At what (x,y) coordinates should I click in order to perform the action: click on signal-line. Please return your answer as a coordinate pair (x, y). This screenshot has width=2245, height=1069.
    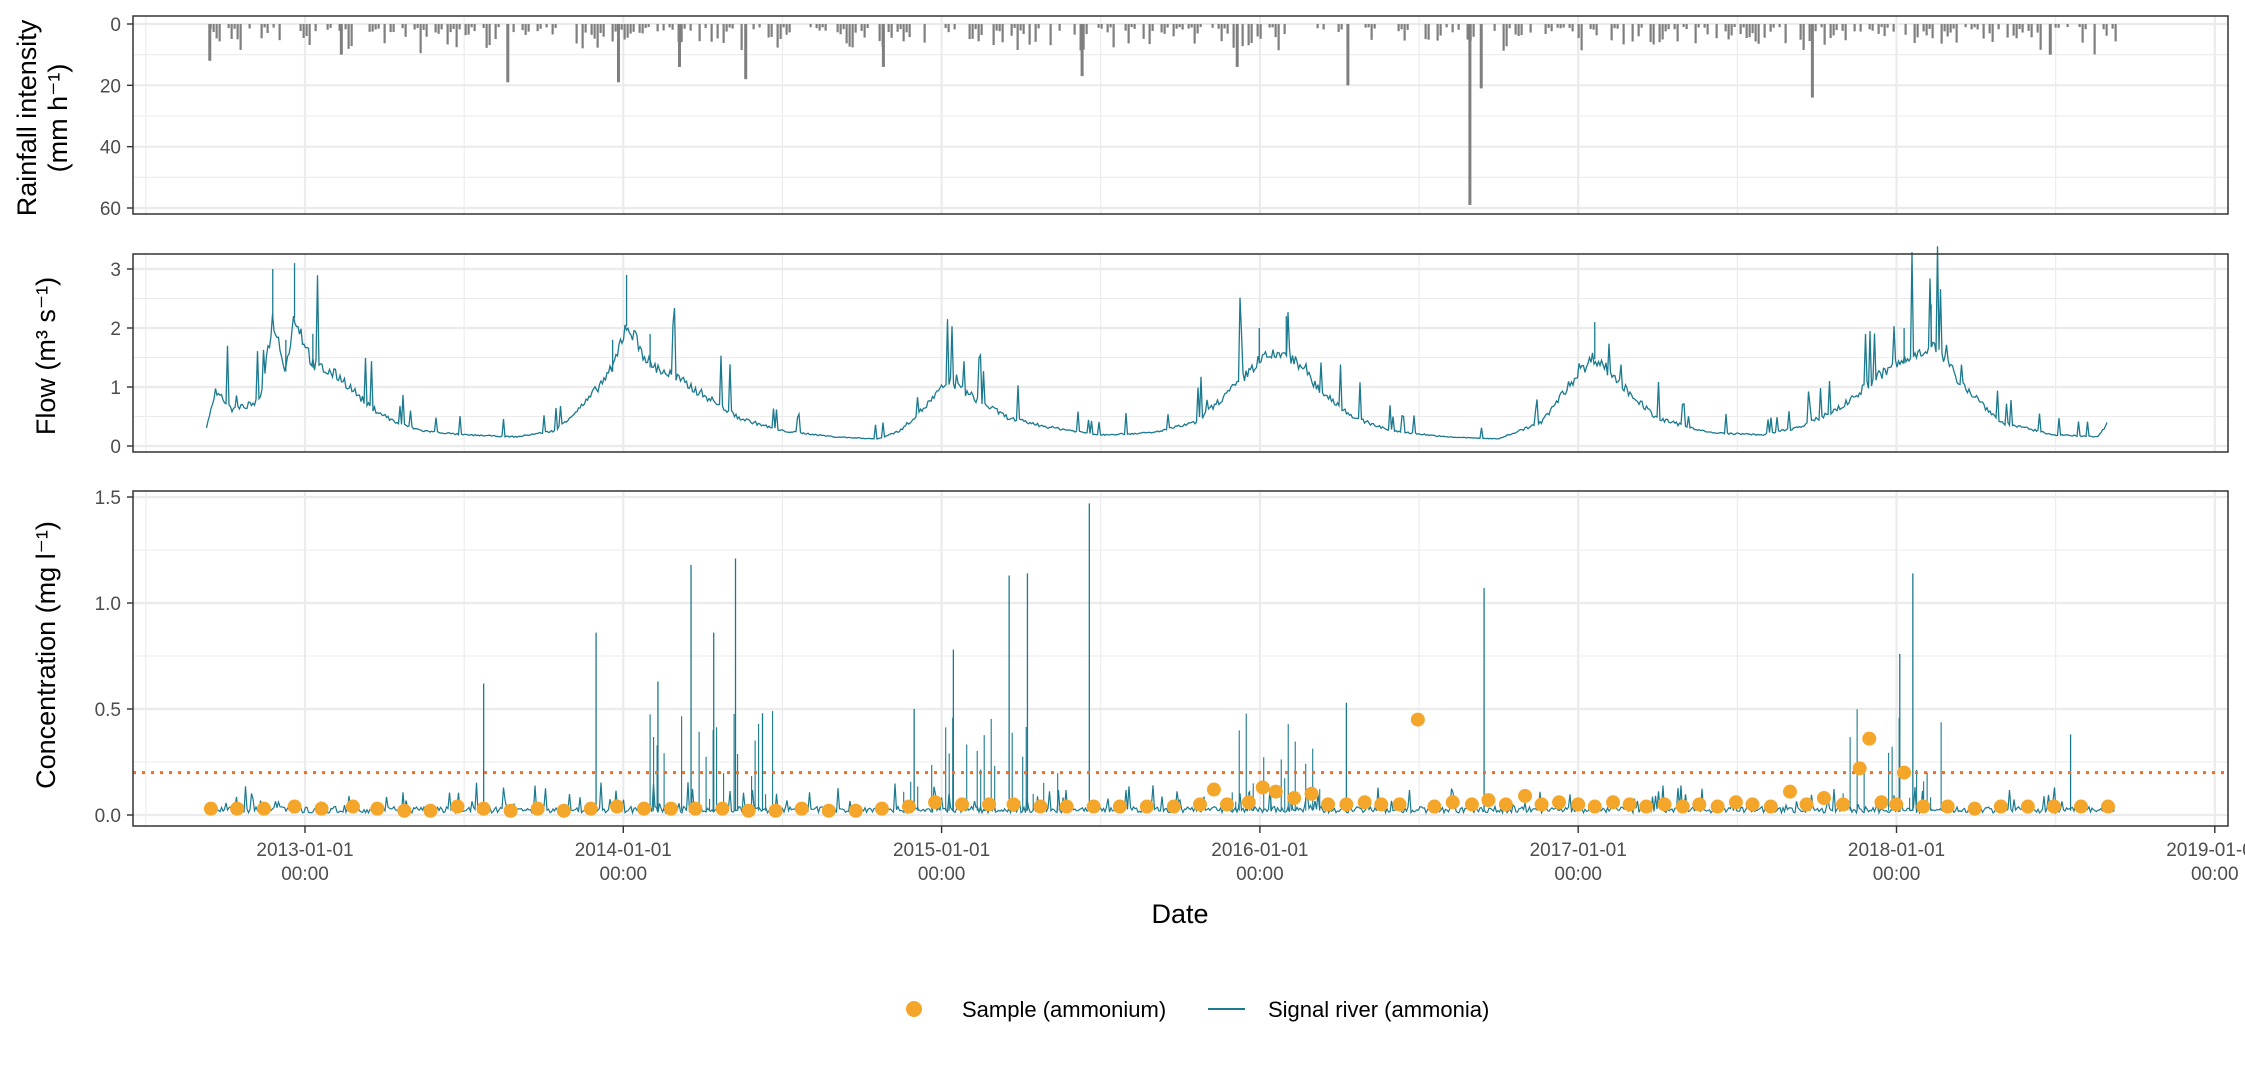
    Looking at the image, I should click on (1160, 799).